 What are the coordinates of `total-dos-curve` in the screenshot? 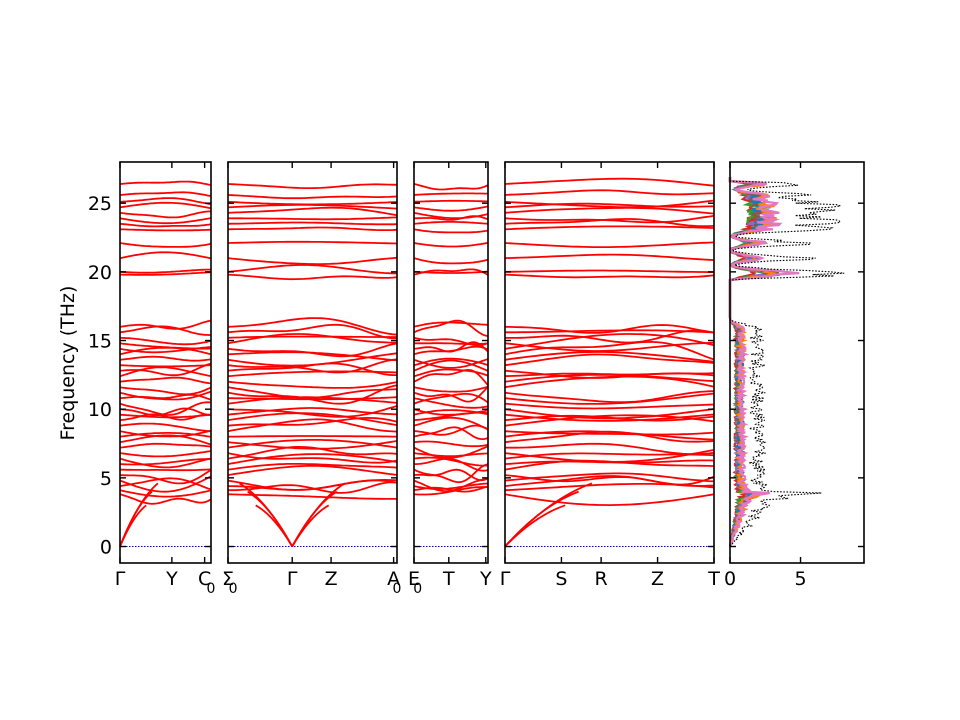 It's located at (787, 362).